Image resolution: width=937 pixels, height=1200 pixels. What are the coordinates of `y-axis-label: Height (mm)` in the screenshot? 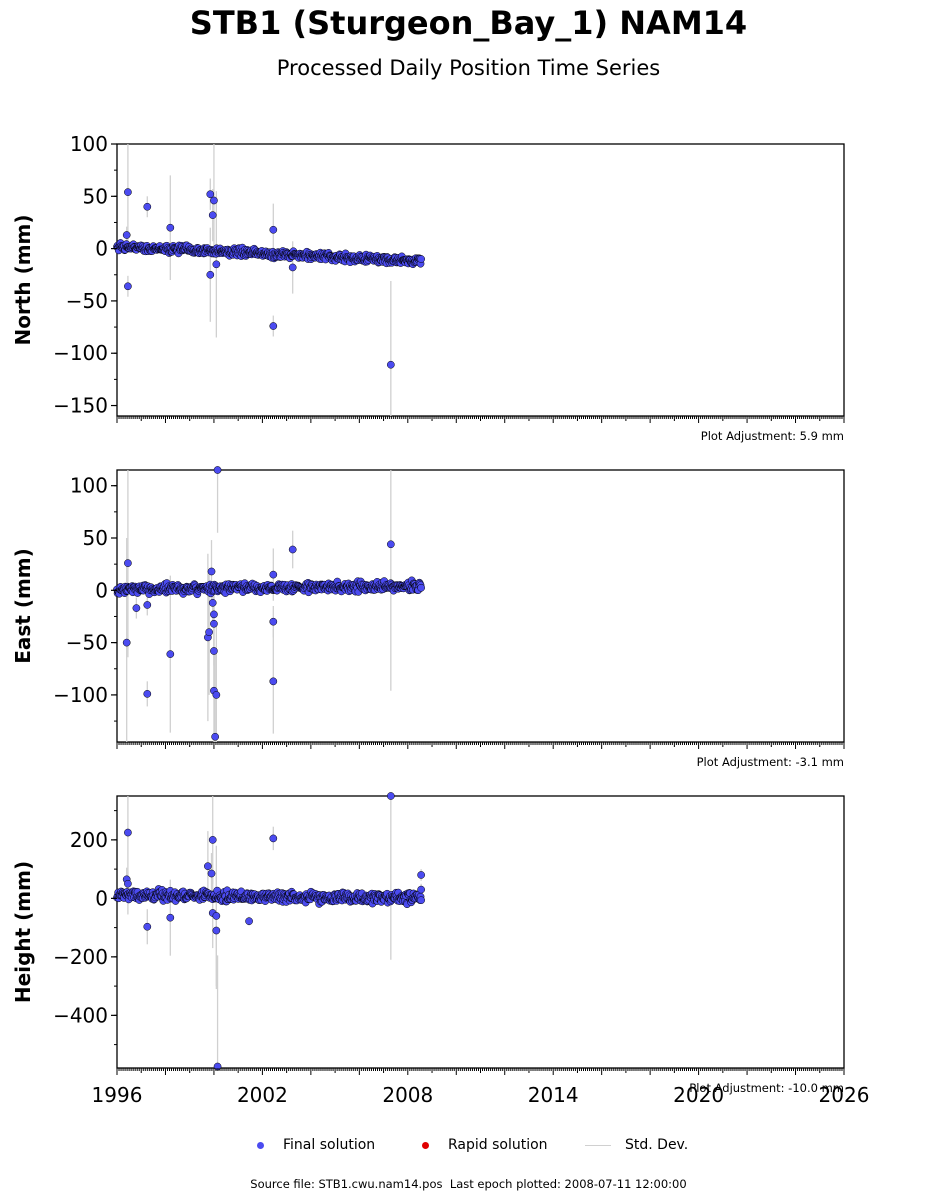 It's located at (23, 932).